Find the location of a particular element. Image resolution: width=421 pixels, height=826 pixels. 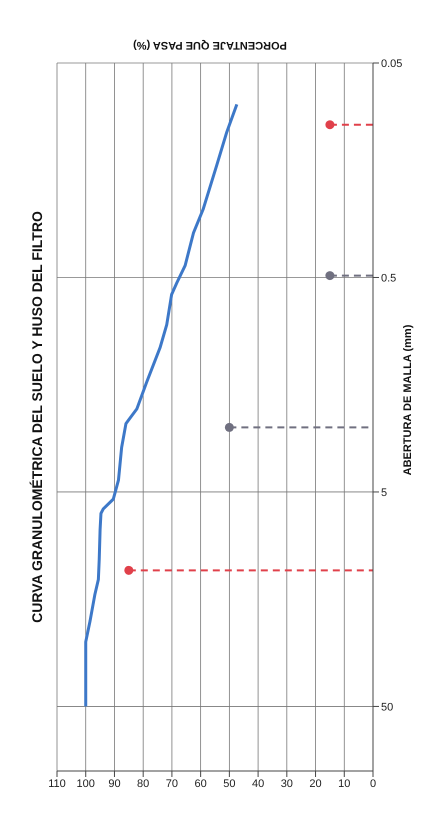

y-tick-label: 0.05 is located at coordinates (391, 64).